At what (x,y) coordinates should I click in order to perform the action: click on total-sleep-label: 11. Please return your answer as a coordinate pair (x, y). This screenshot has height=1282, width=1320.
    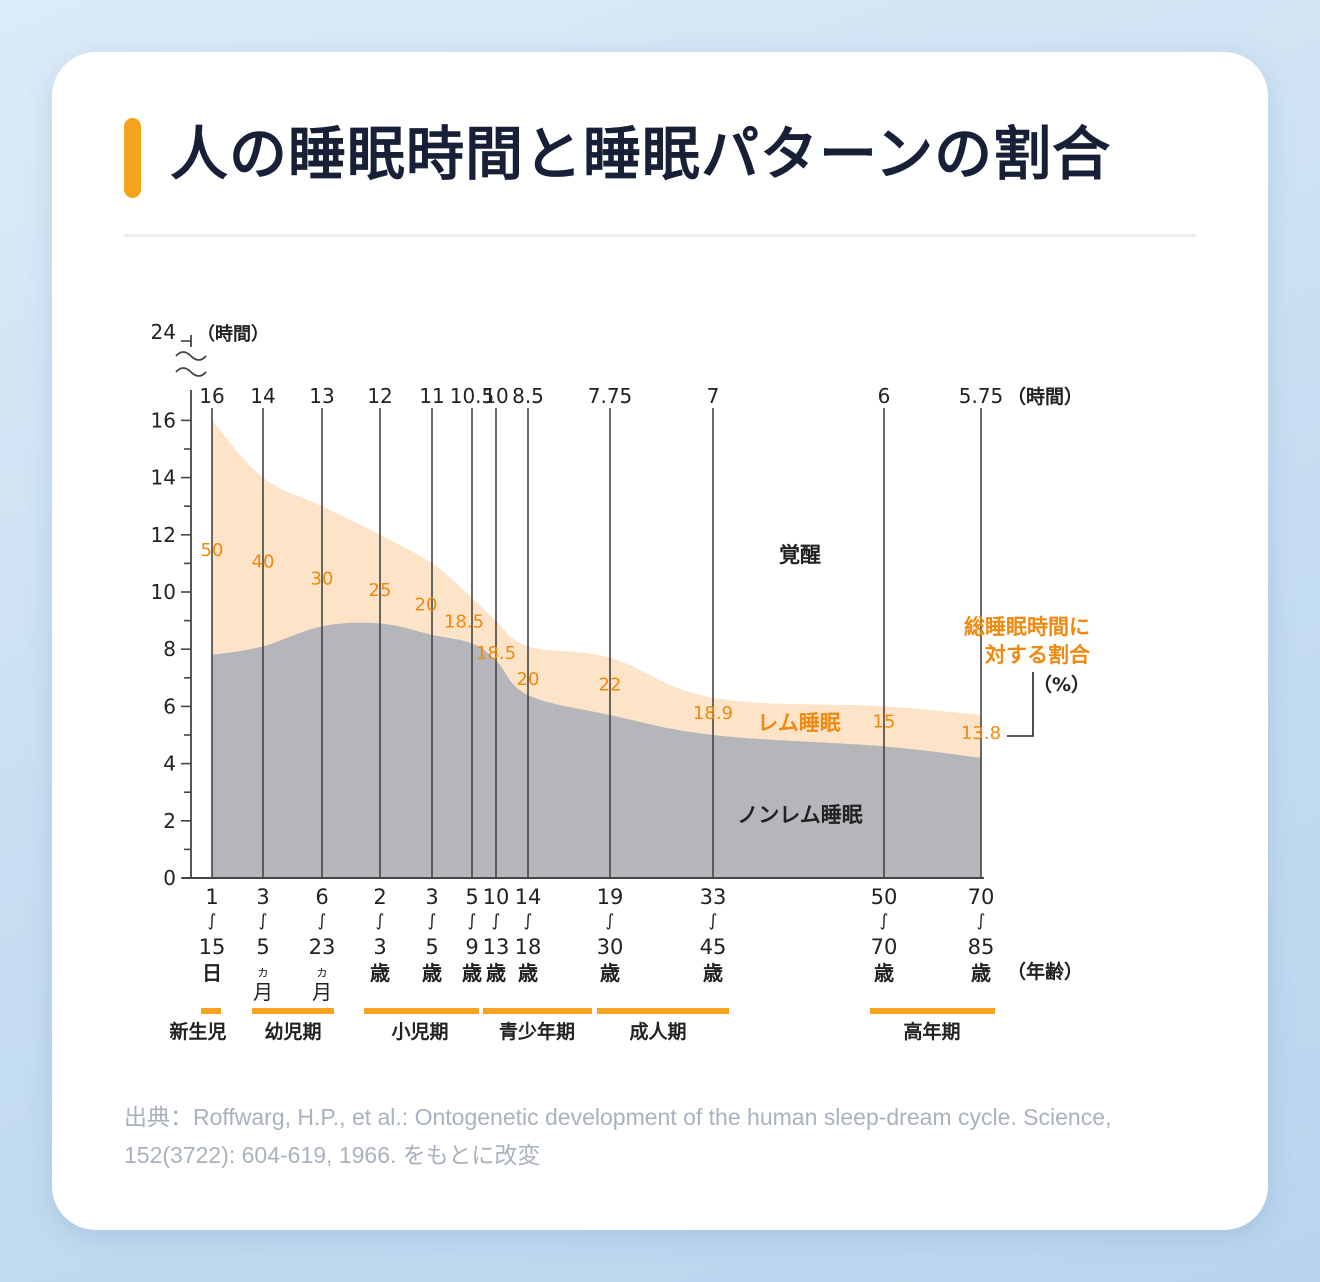
    Looking at the image, I should click on (431, 396).